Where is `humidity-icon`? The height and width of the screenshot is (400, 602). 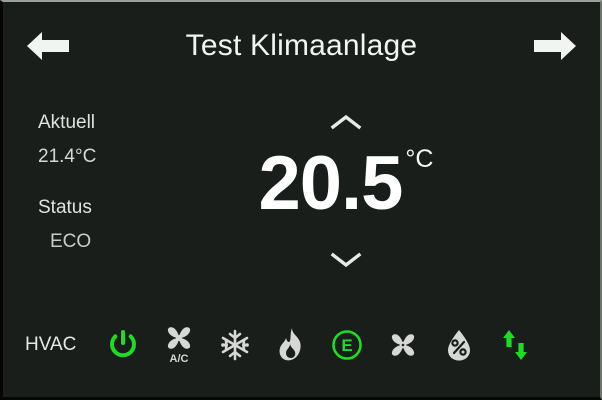
humidity-icon is located at coordinates (459, 345).